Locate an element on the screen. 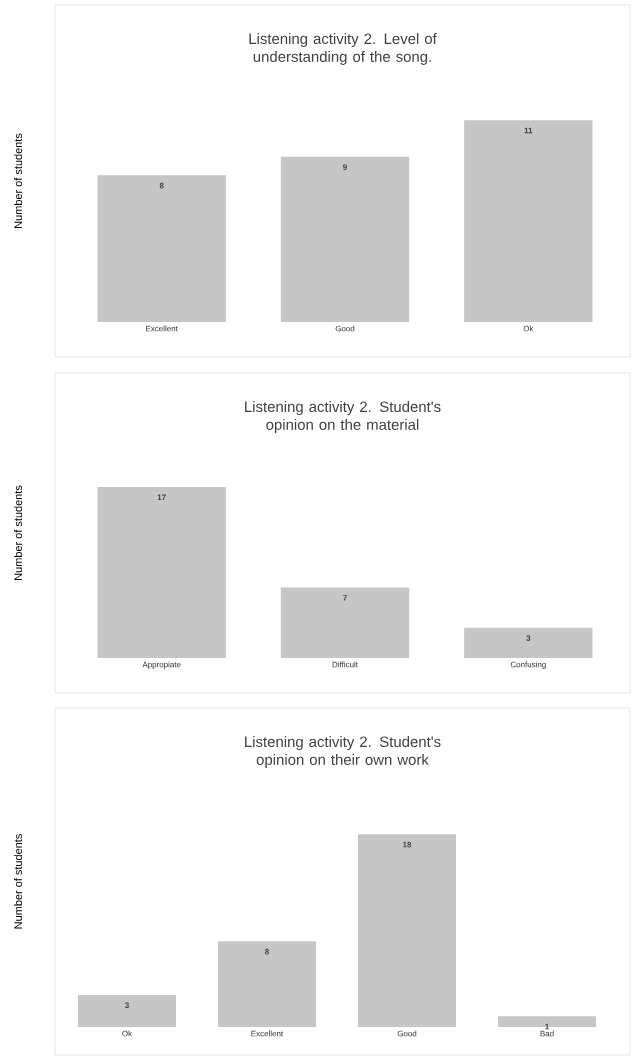  chart-title: Listening activity 2. Student's opinion on the material is located at coordinates (343, 417).